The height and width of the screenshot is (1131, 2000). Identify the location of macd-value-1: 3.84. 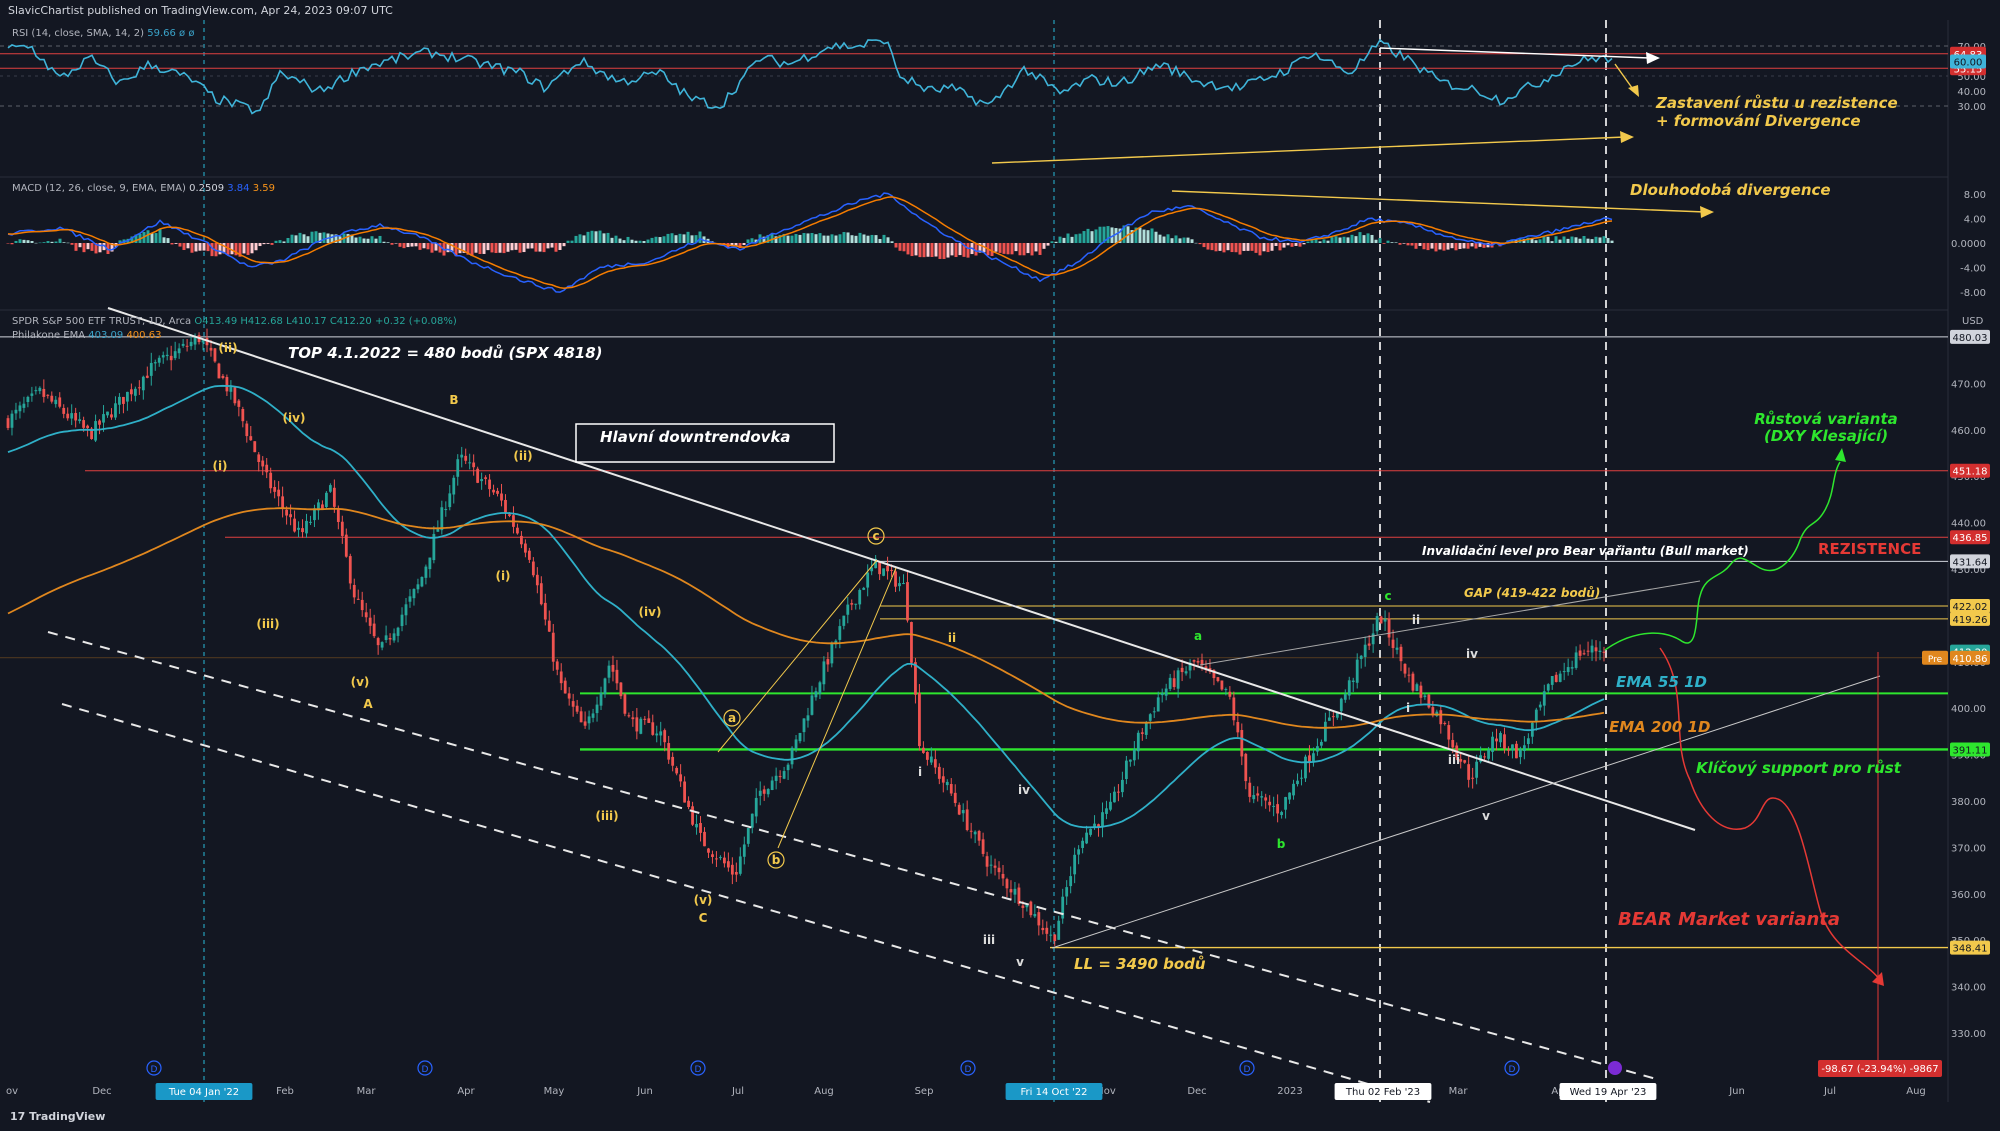
(238, 188).